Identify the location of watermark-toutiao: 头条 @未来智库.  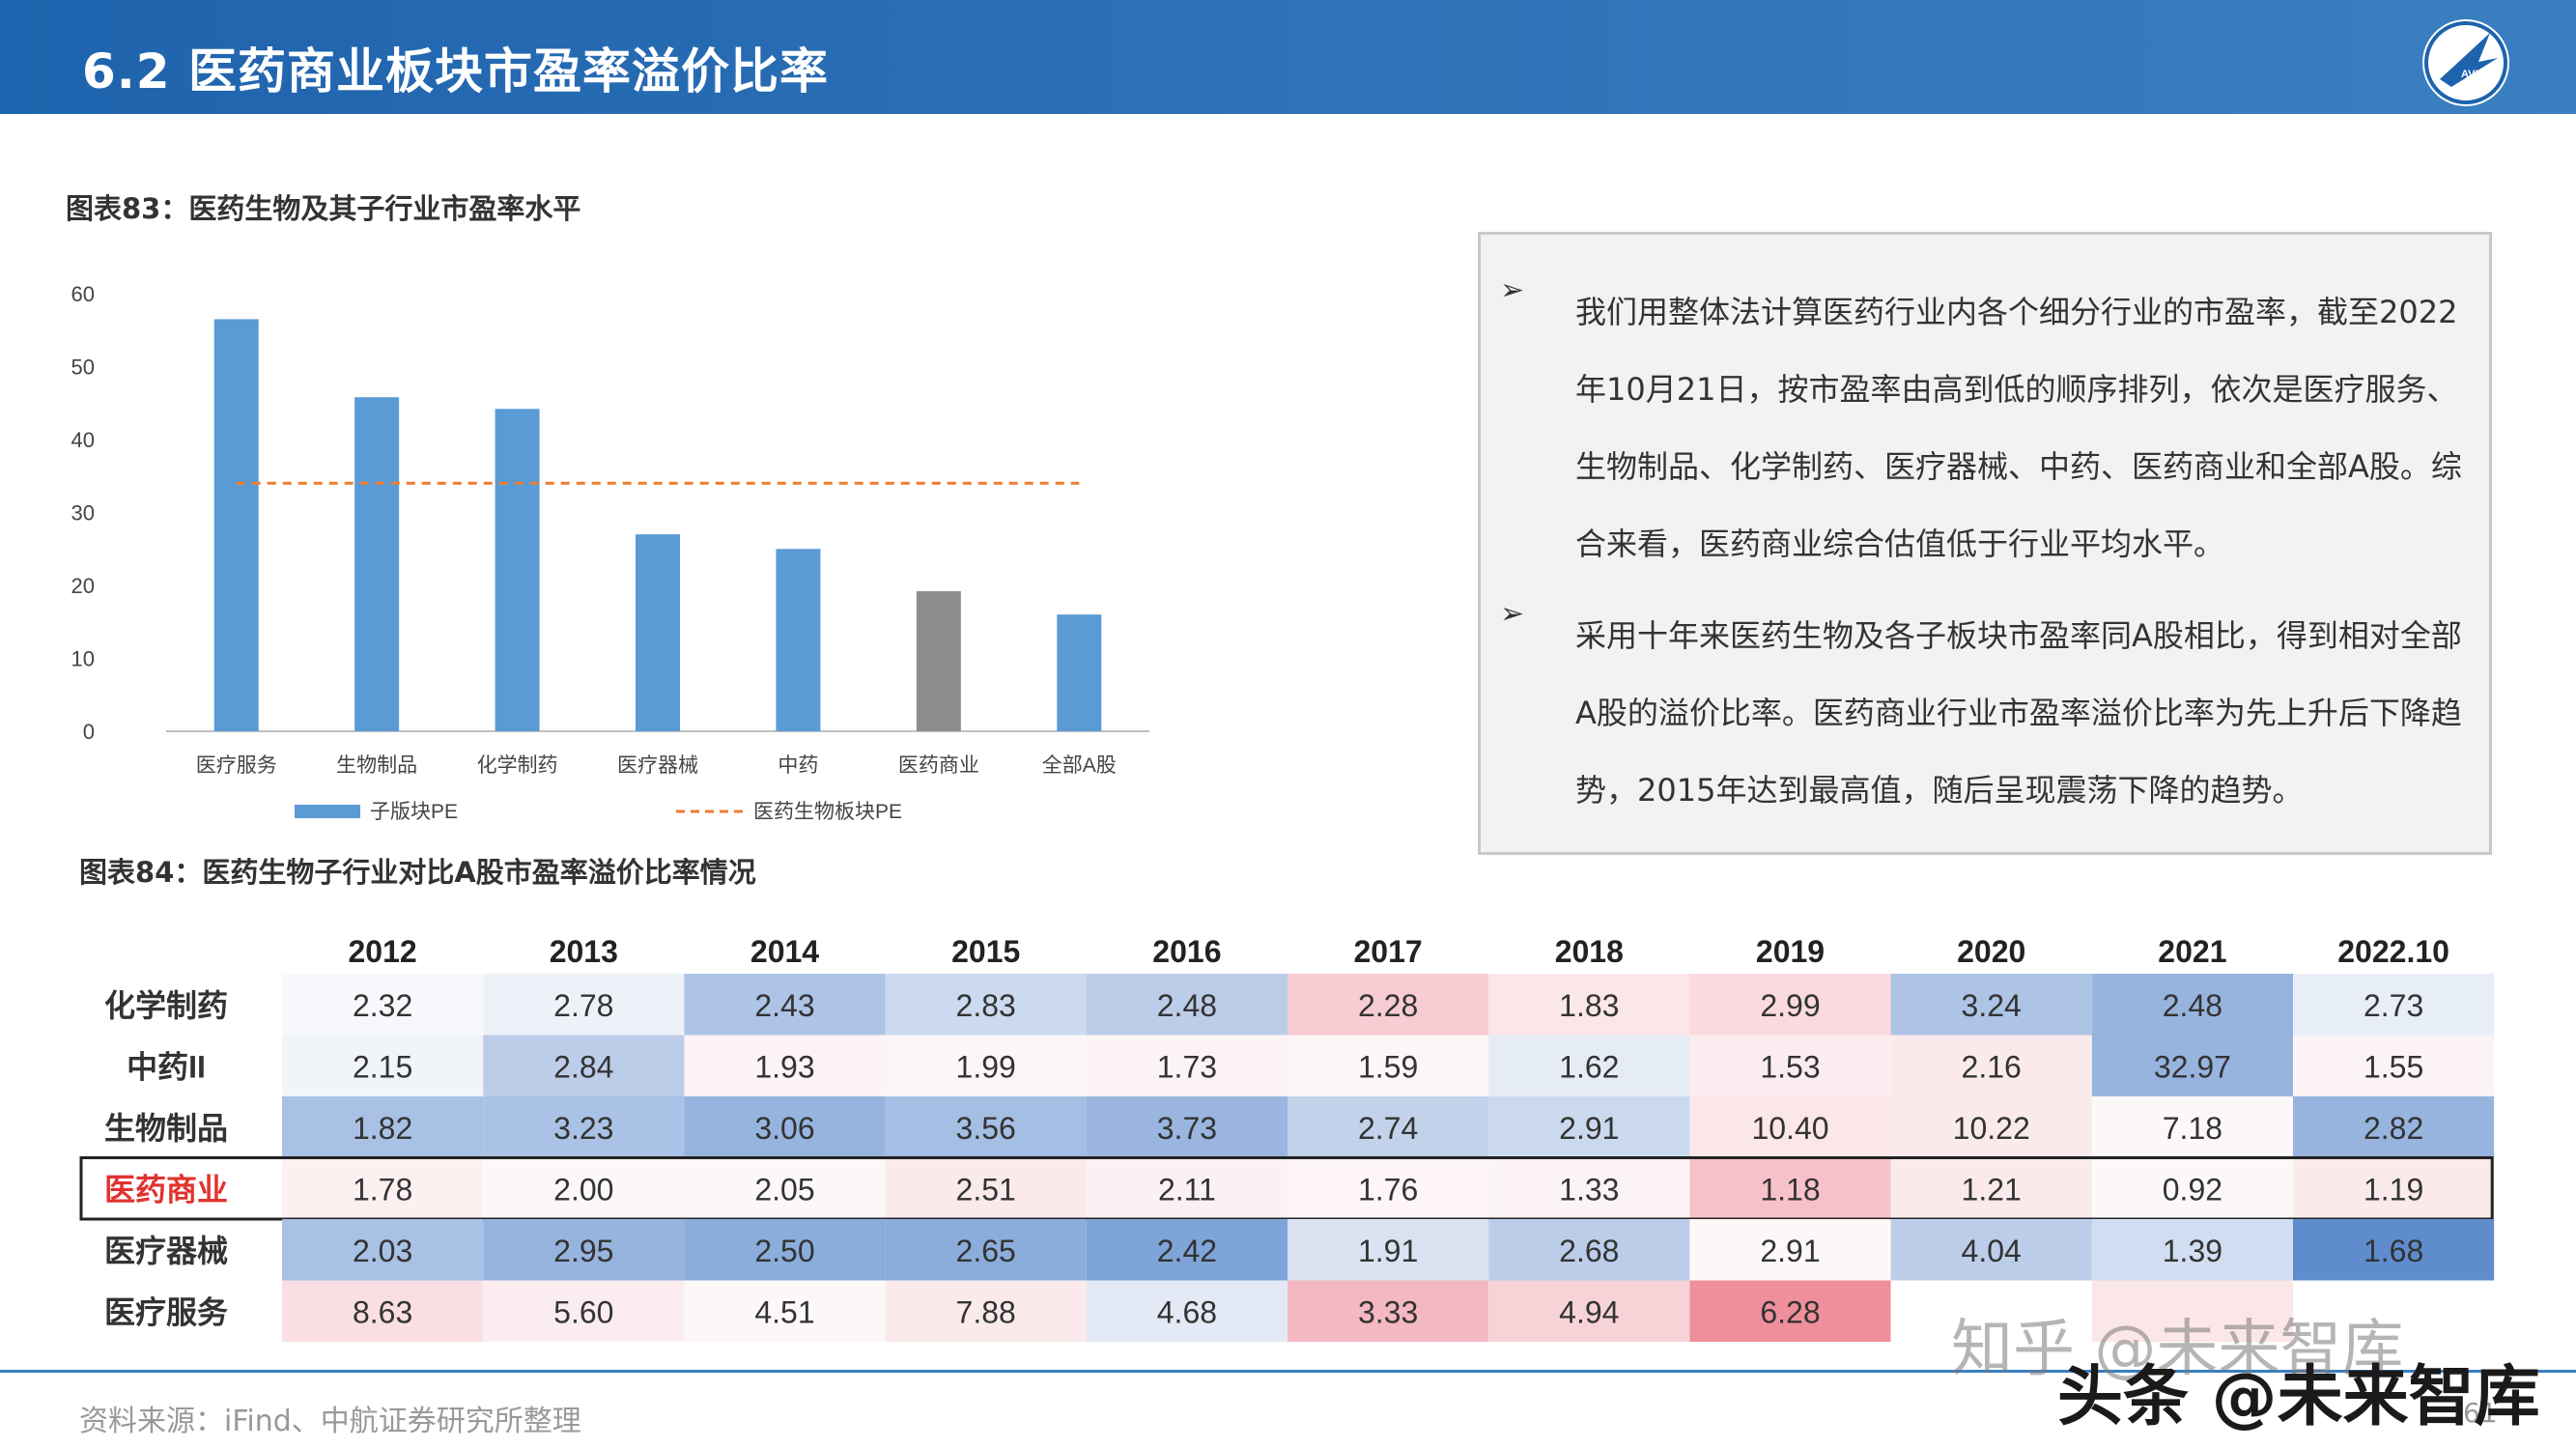
(2298, 1397).